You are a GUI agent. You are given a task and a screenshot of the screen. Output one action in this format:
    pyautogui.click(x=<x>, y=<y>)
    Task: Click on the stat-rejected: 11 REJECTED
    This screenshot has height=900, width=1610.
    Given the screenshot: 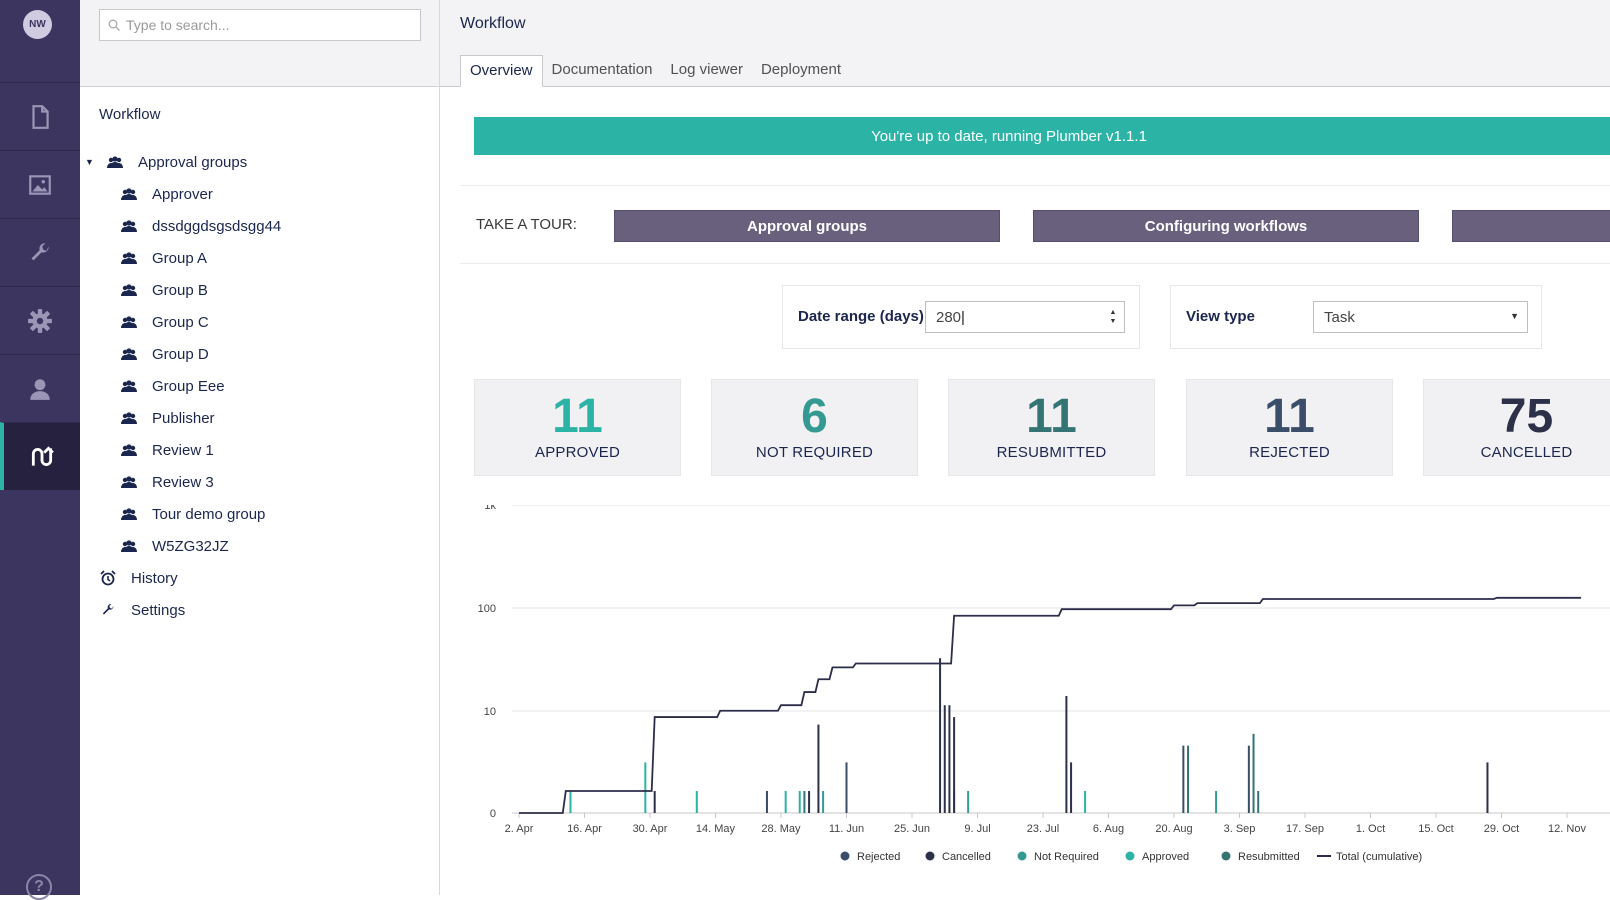 What is the action you would take?
    pyautogui.click(x=1289, y=427)
    